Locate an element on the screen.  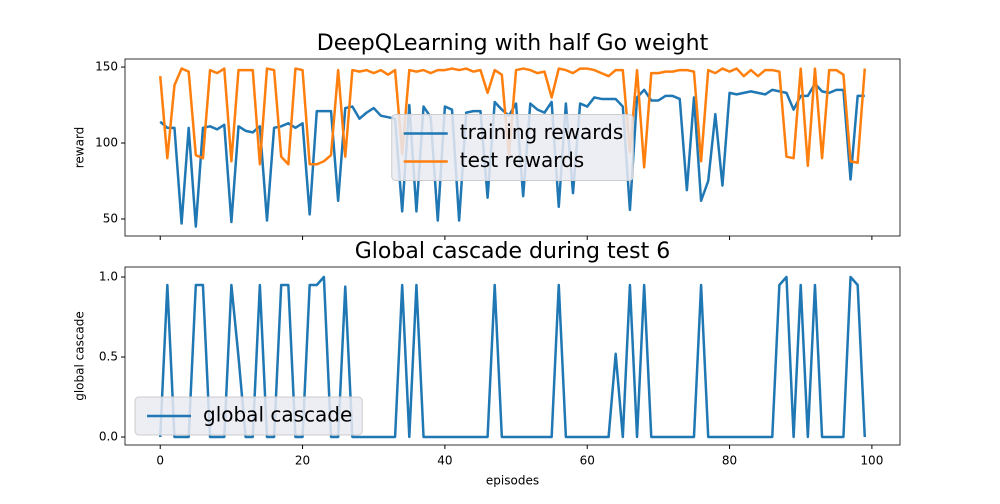
legend-label: test rewards is located at coordinates (522, 160).